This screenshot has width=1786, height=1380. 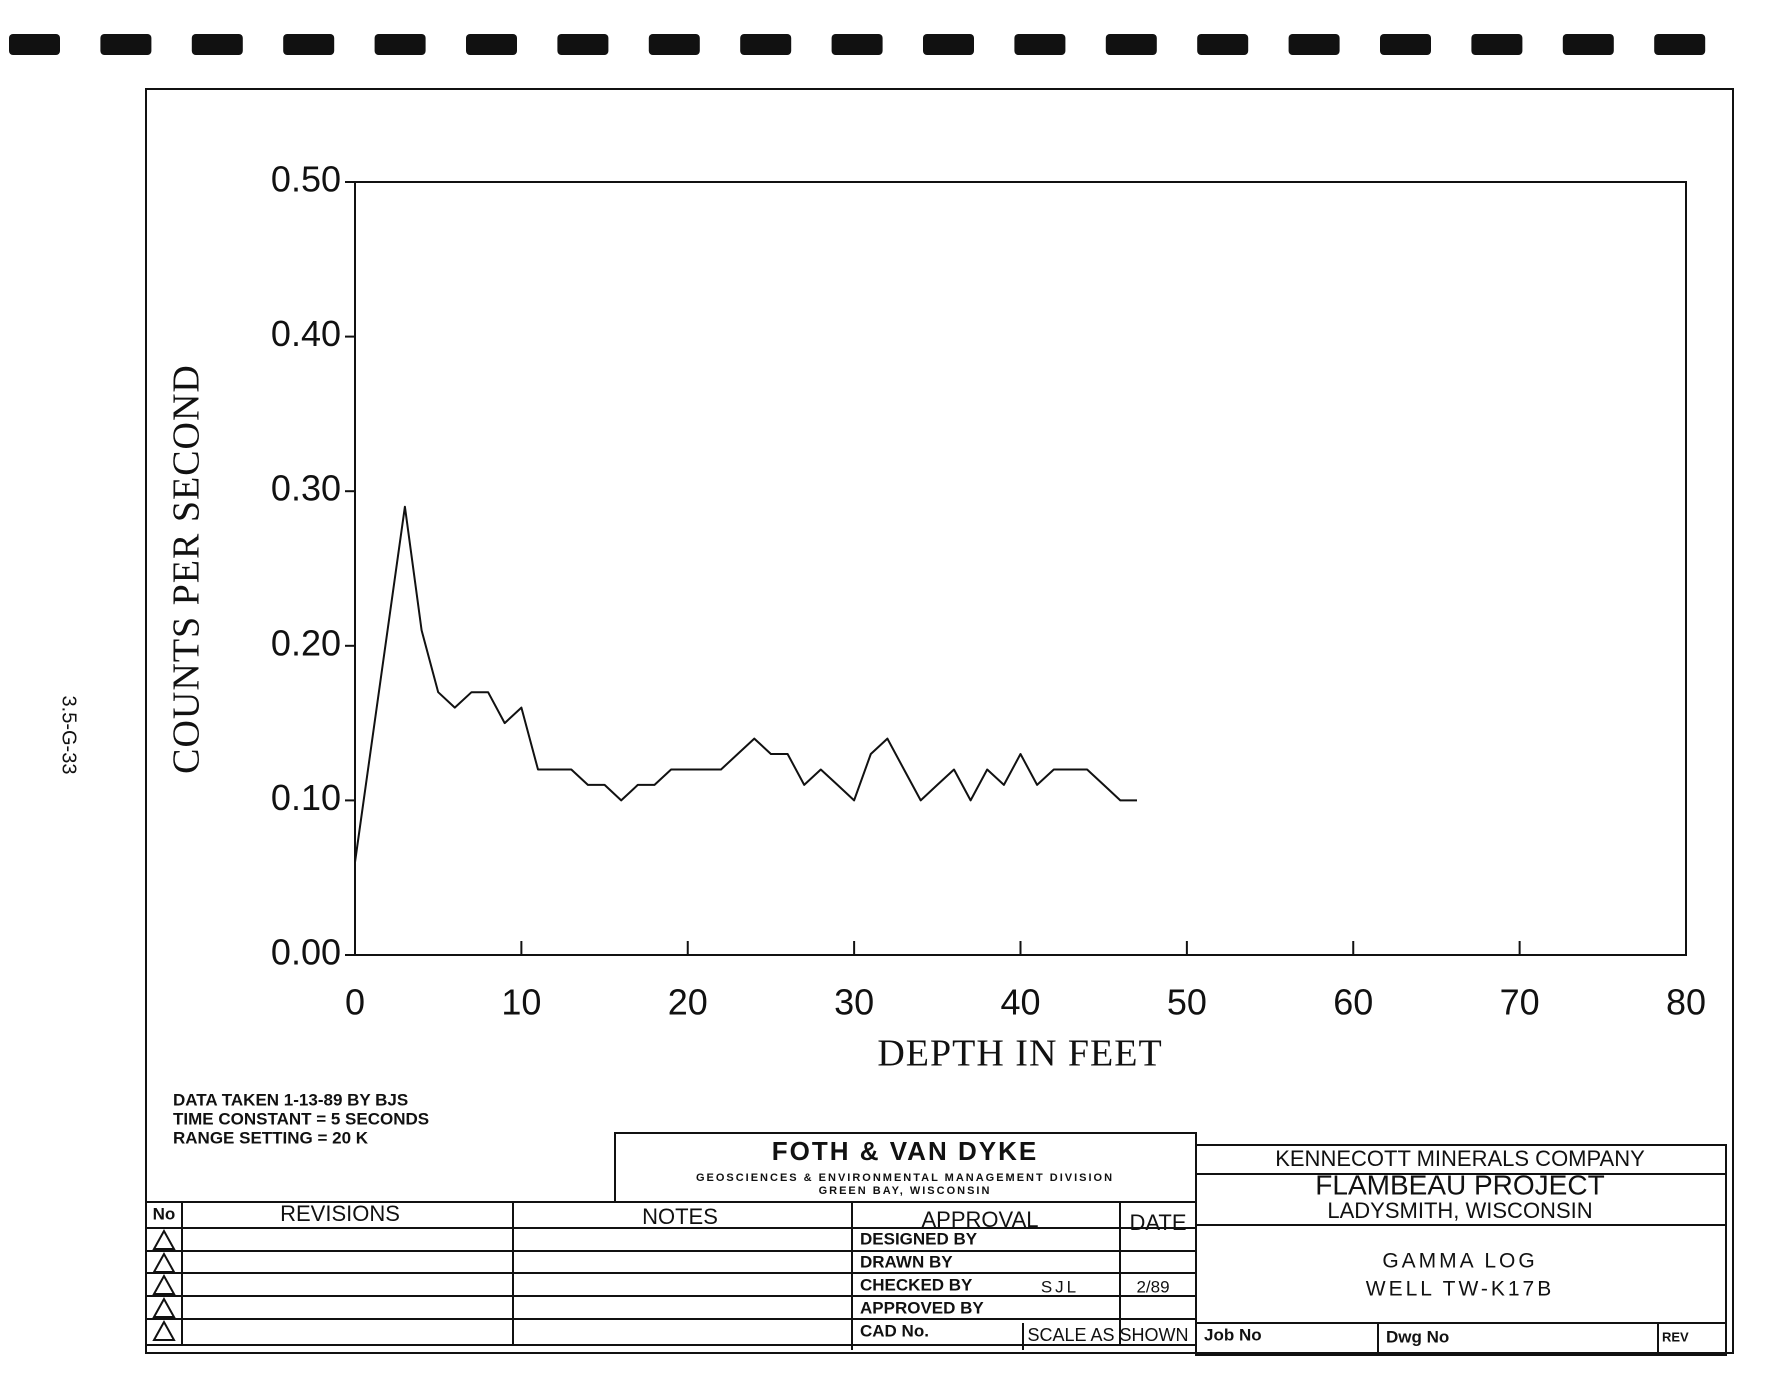 I want to click on x-tick-label: 50, so click(x=1187, y=1002).